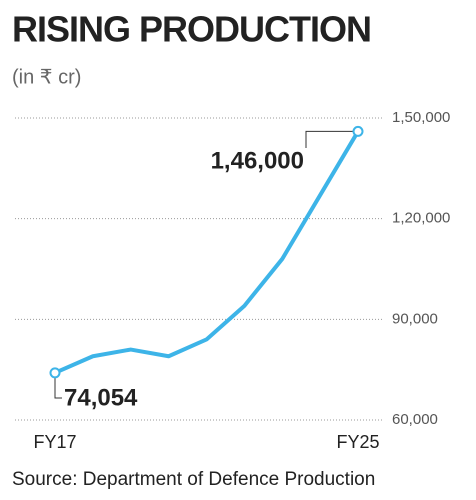 This screenshot has width=476, height=500. Describe the element at coordinates (191, 29) in the screenshot. I see `chart-title: RISING PRODUCTION` at that location.